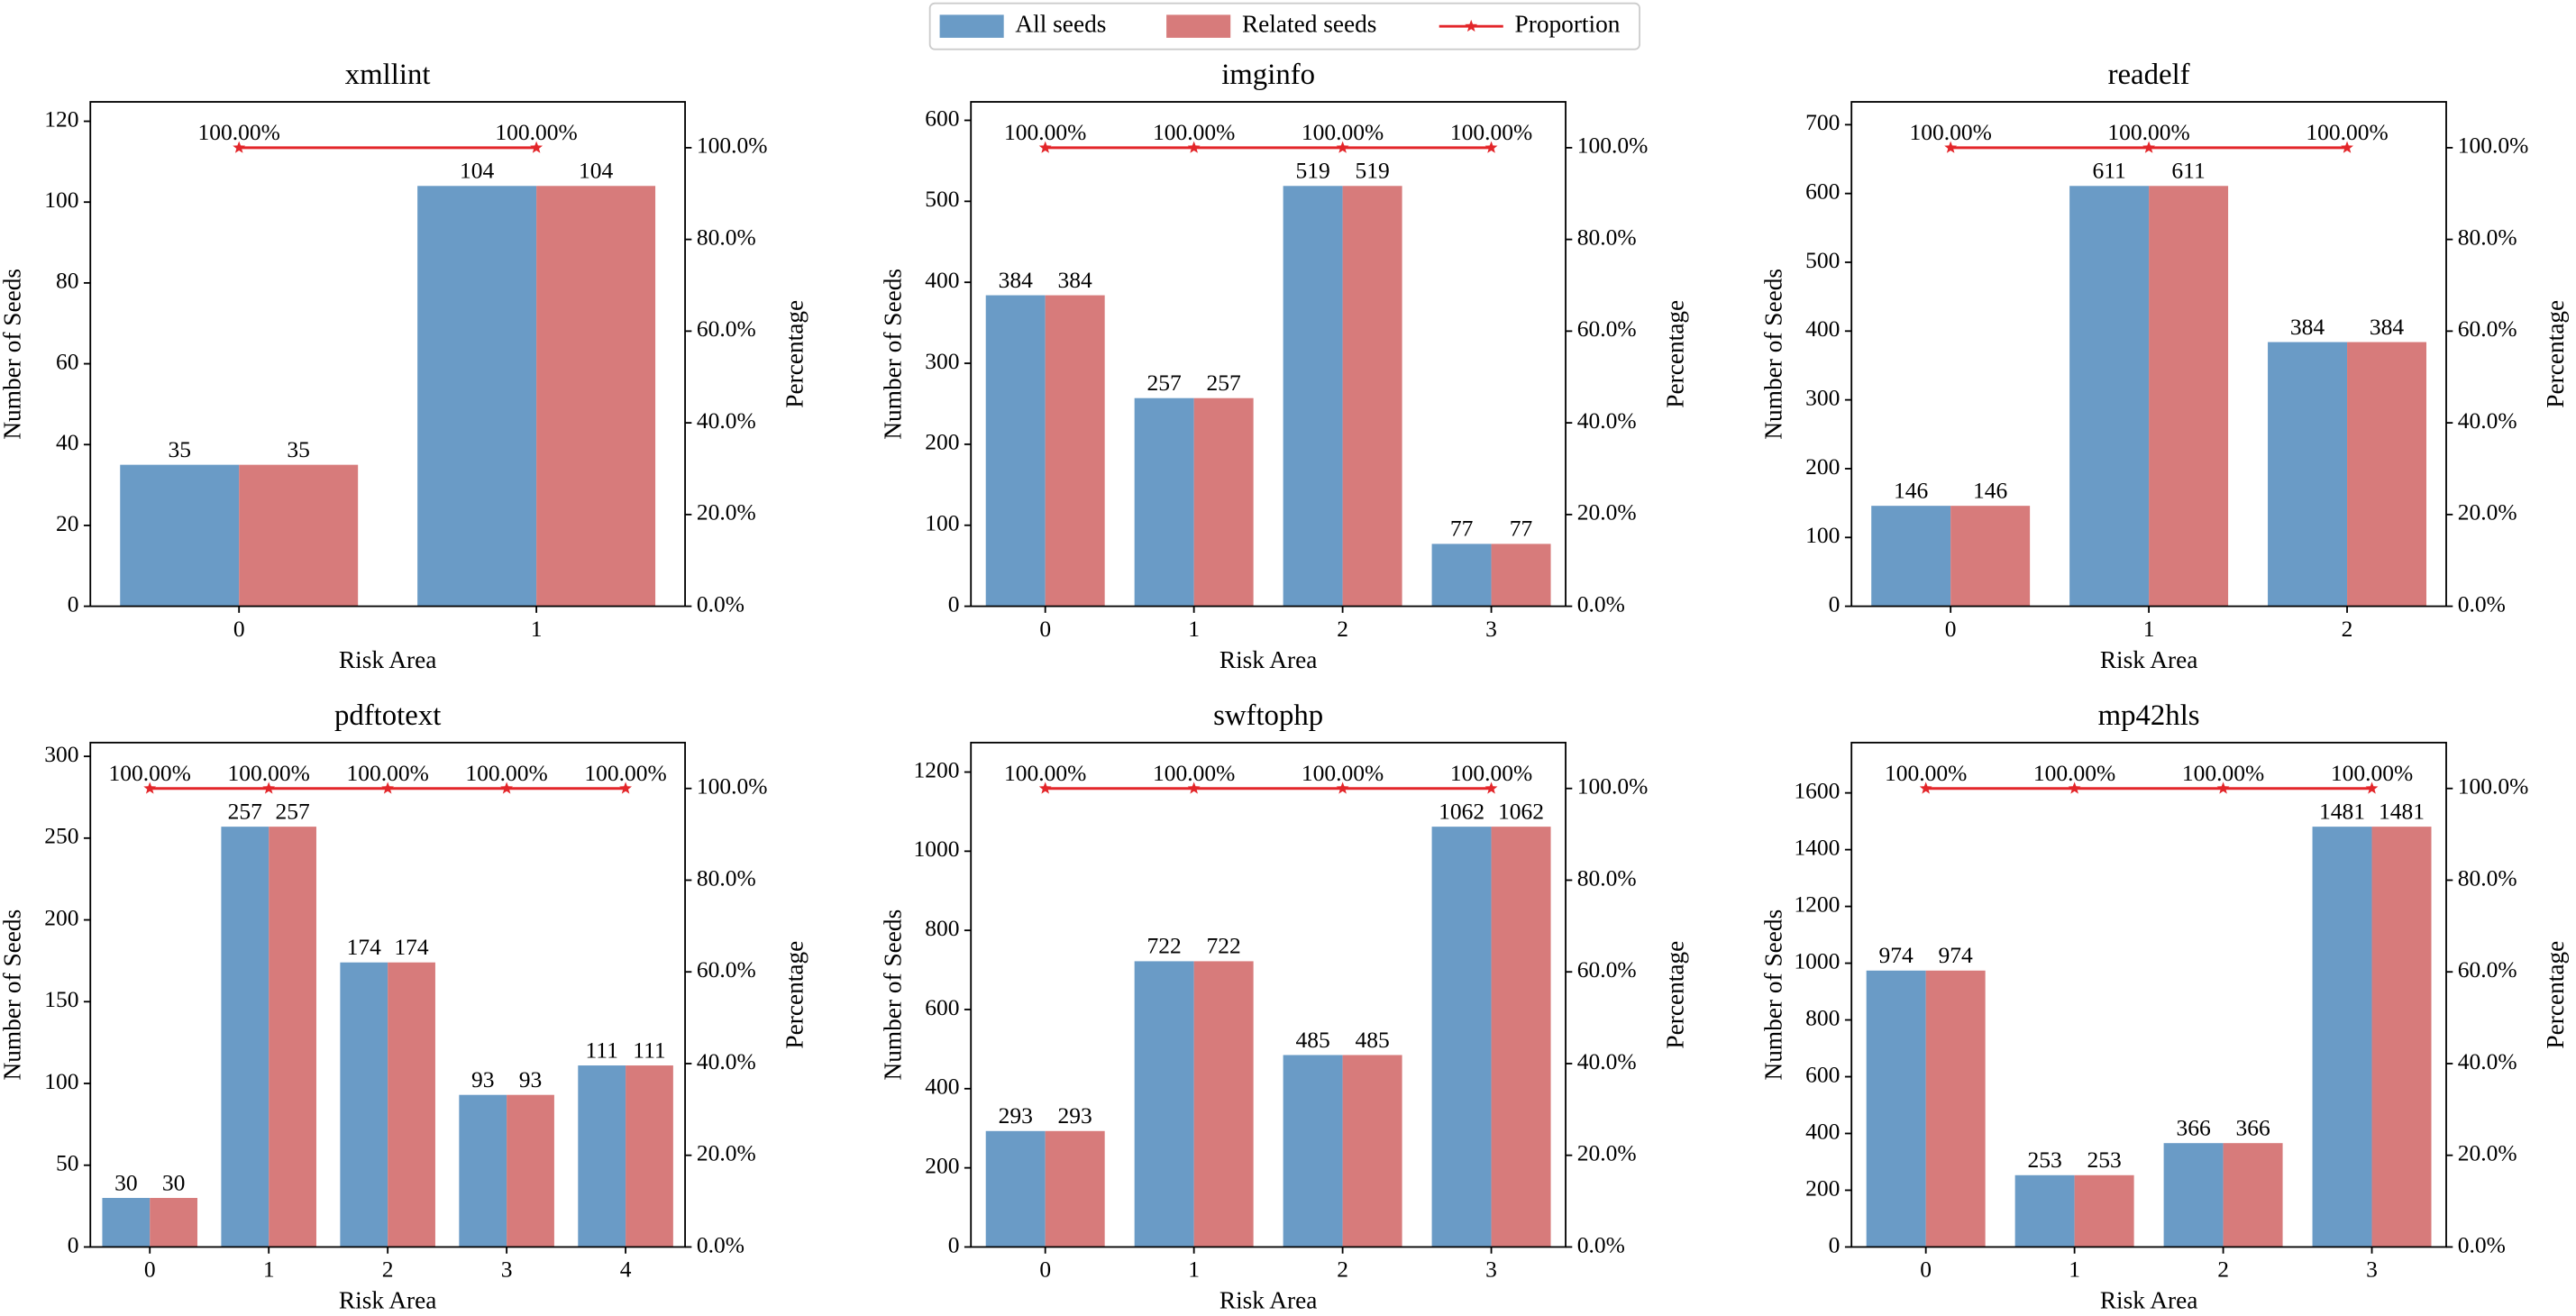 This screenshot has height=1316, width=2576. What do you see at coordinates (1312, 1040) in the screenshot?
I see `bar-value-label: 485` at bounding box center [1312, 1040].